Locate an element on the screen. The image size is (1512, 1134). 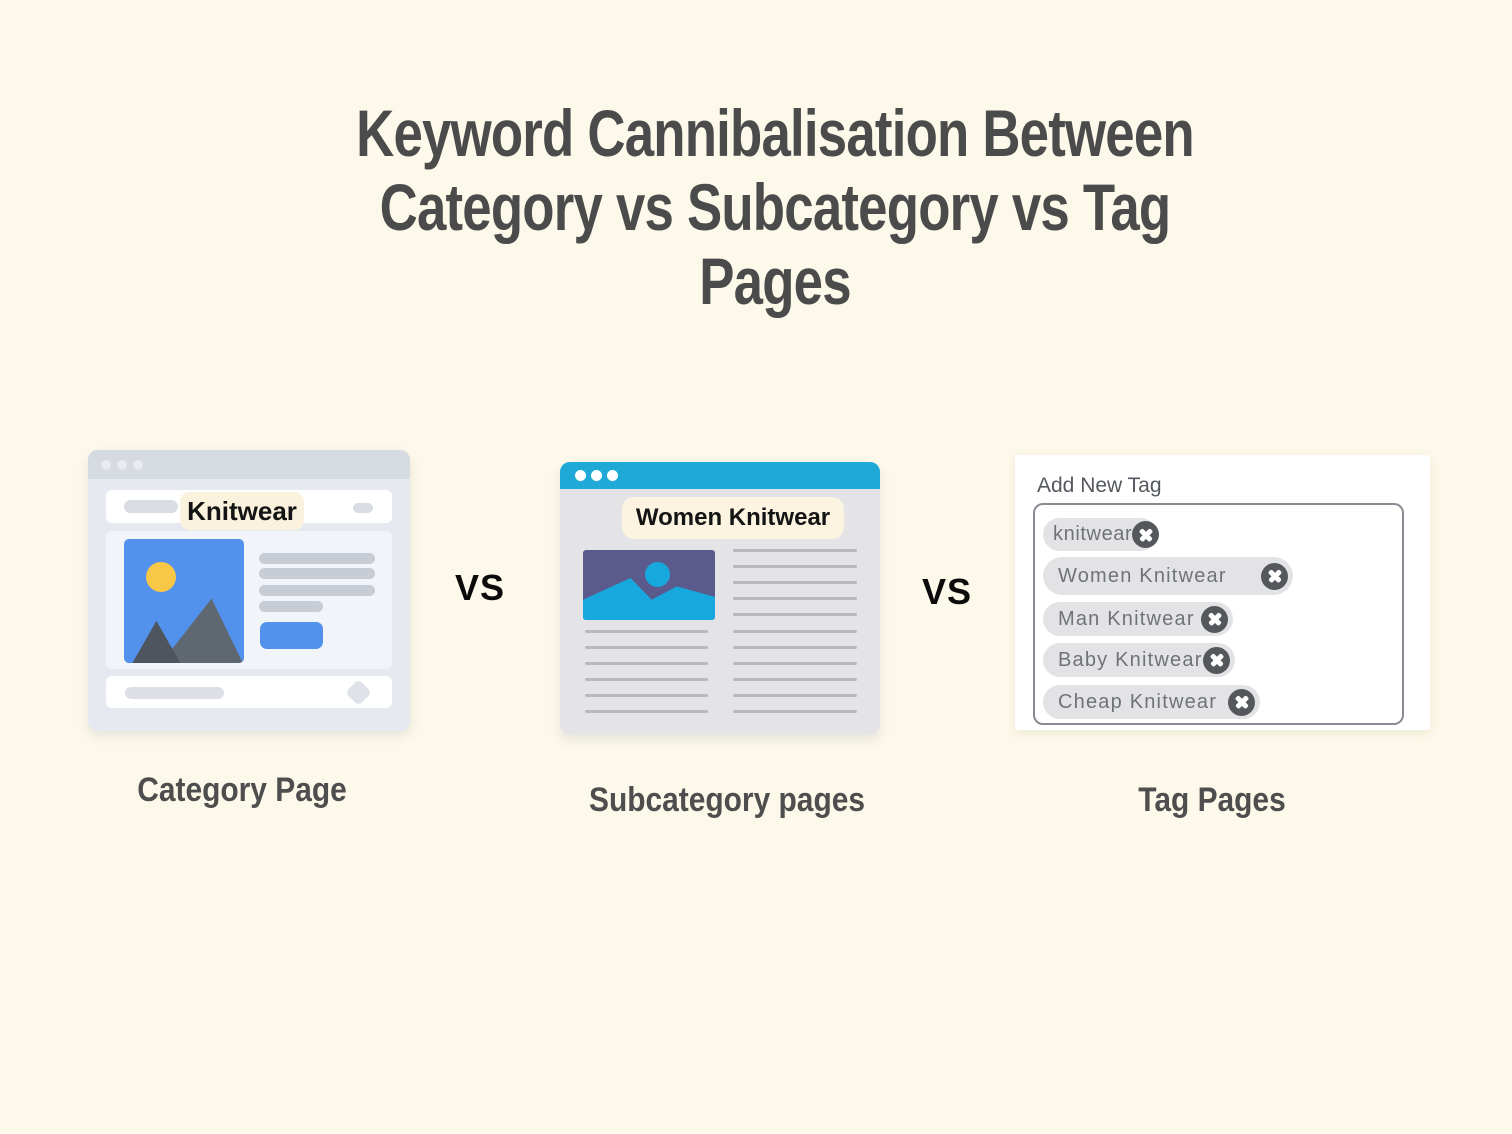
nav-placeholder is located at coordinates (151, 506).